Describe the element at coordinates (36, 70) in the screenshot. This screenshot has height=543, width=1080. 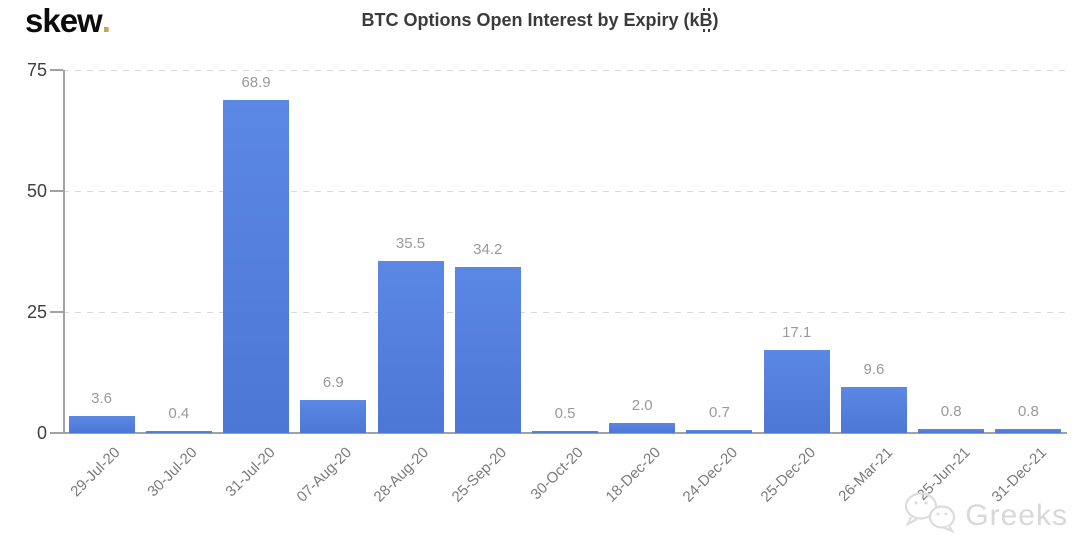
I see `y-axis-tick-label: 75` at that location.